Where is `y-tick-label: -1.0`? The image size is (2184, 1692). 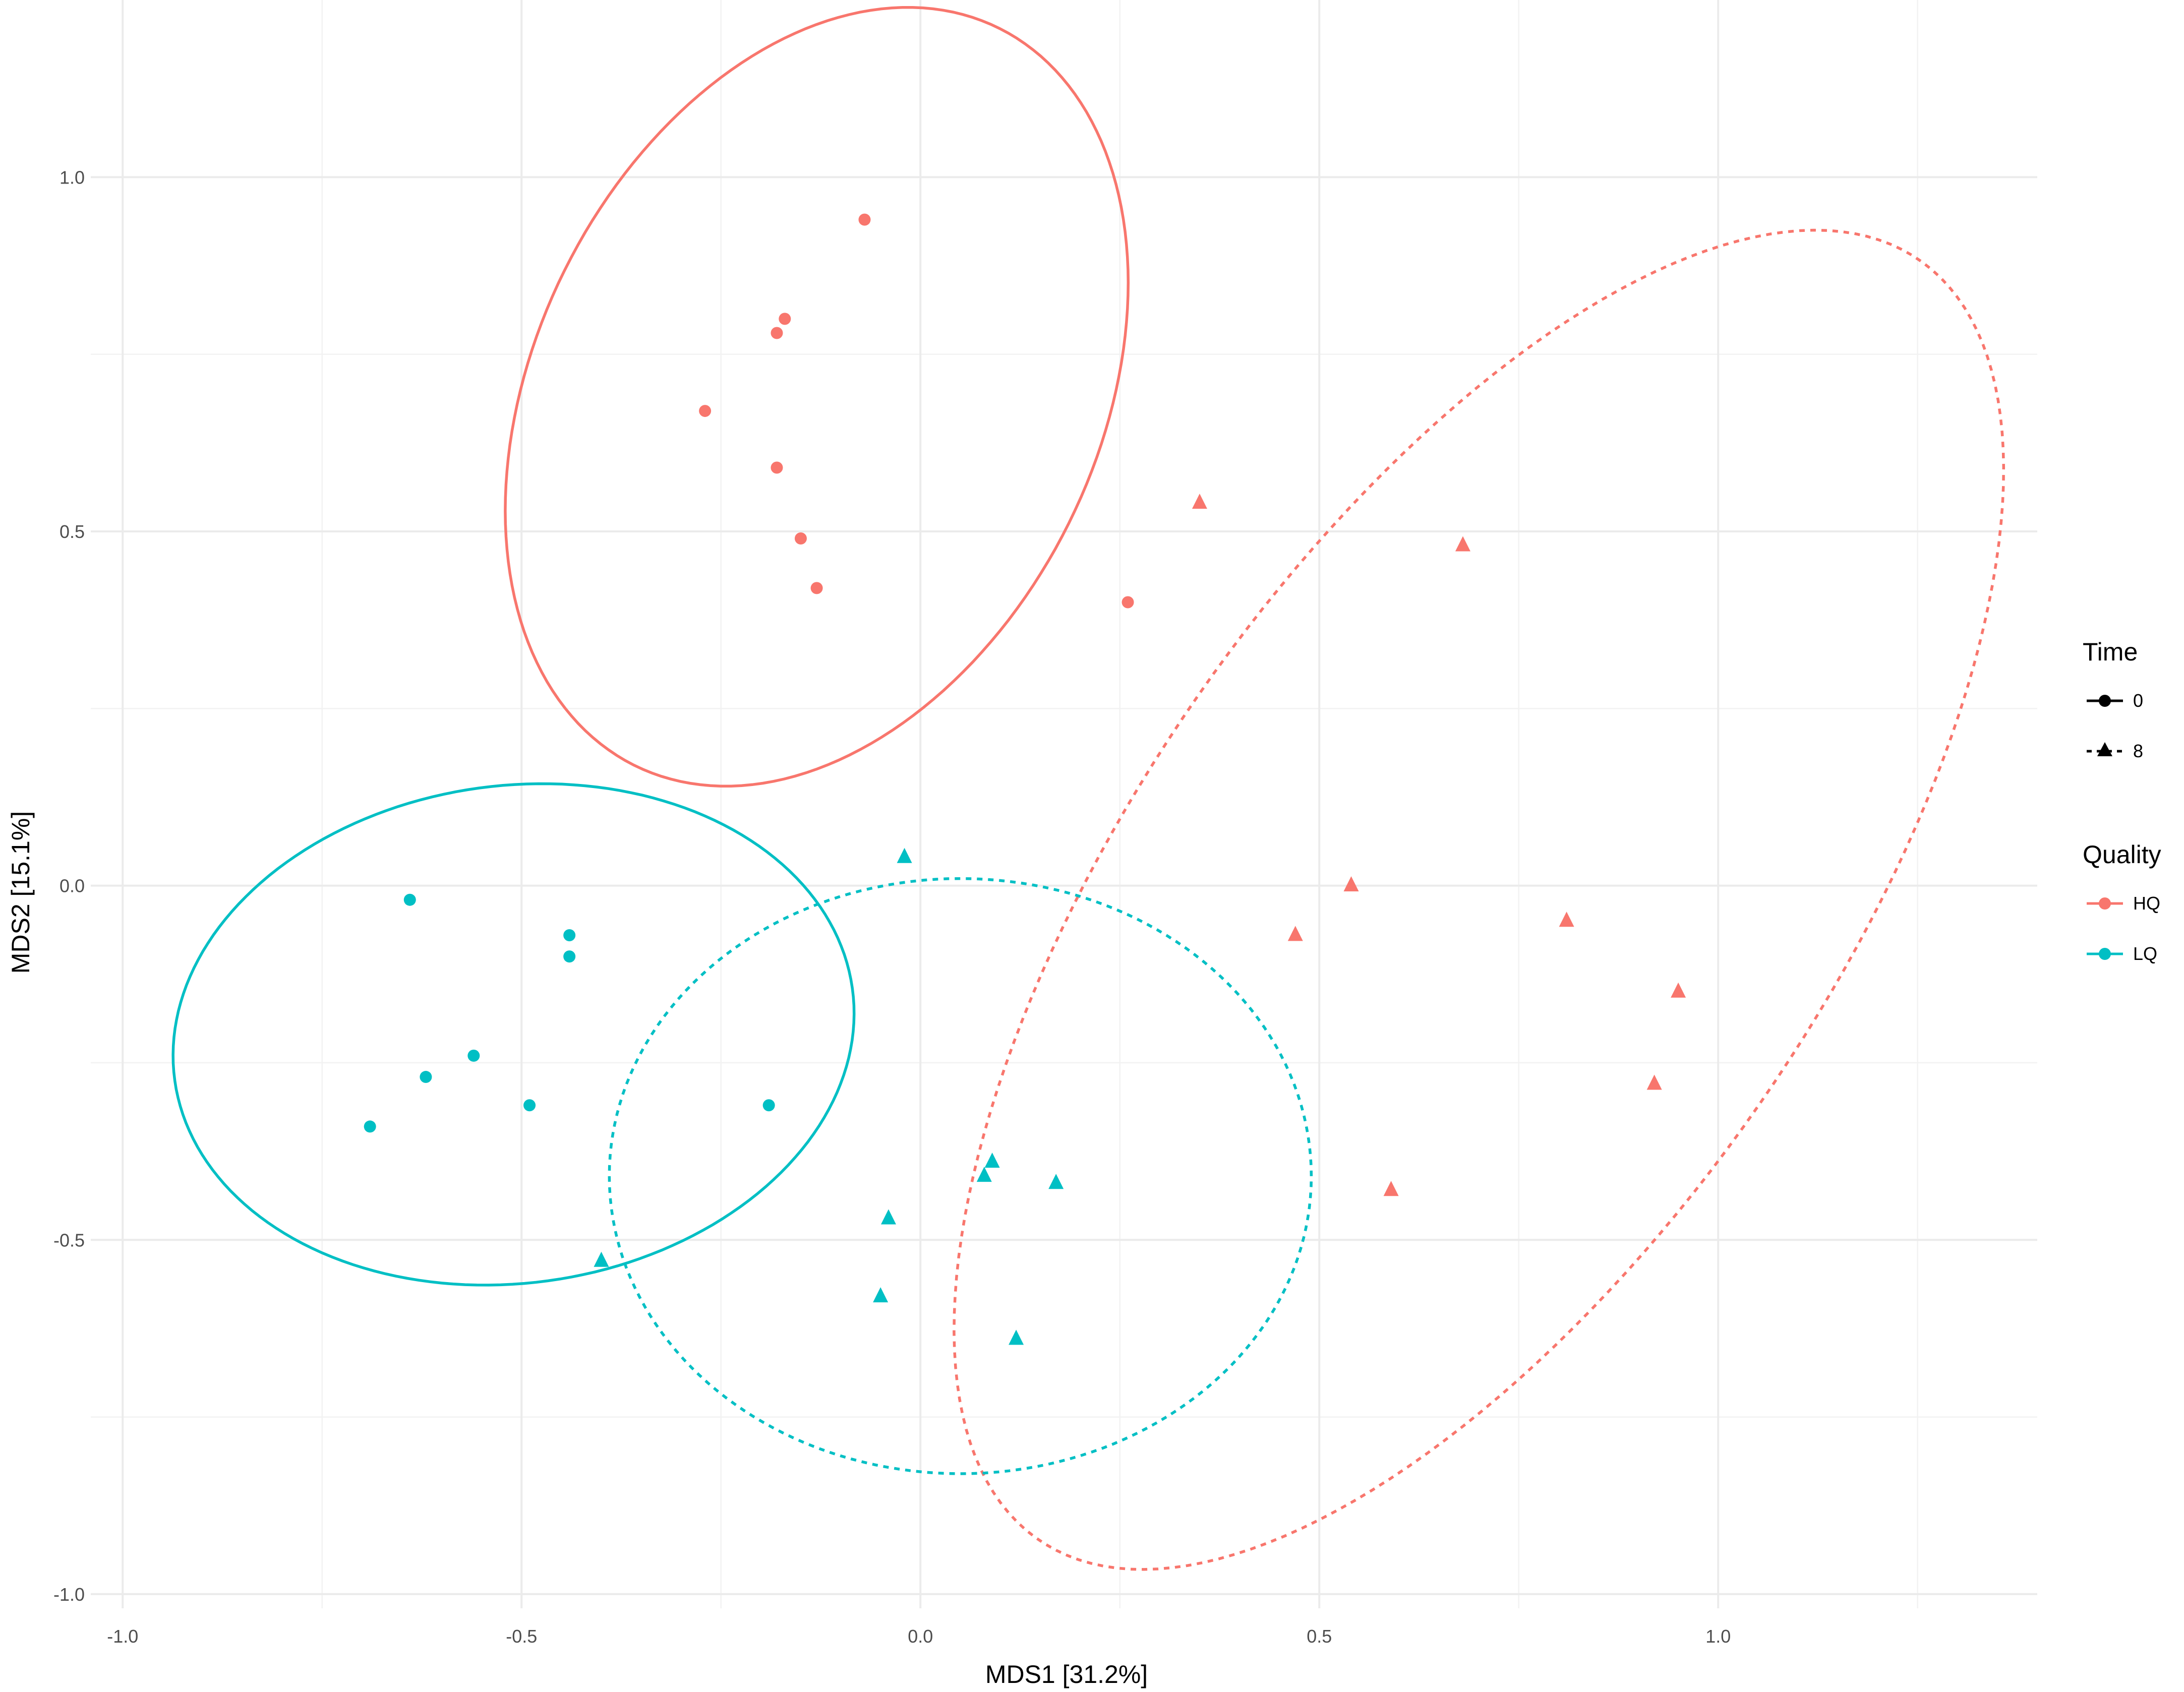
y-tick-label: -1.0 is located at coordinates (69, 1595).